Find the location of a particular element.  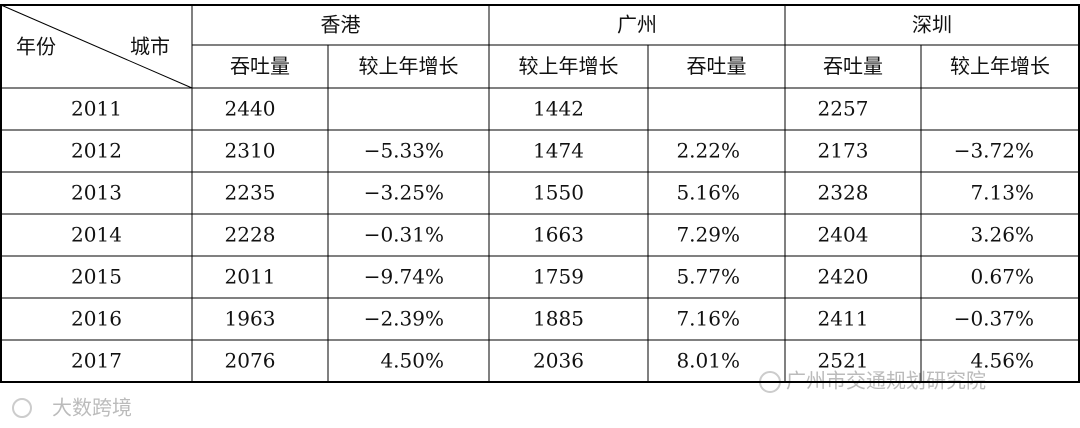

growth-cell: 4.56% is located at coordinates (1002, 361).